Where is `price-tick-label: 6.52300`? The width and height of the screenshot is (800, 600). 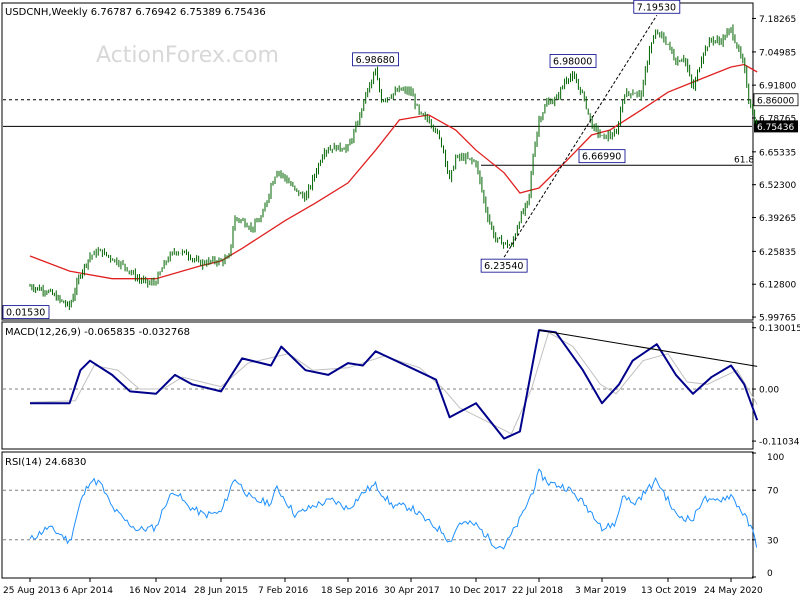
price-tick-label: 6.52300 is located at coordinates (777, 186).